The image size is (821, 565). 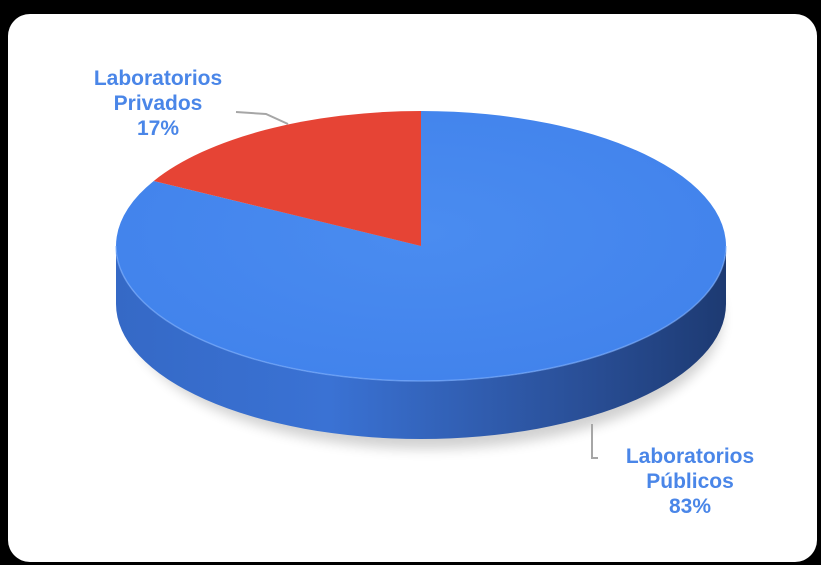 I want to click on slice-label-publicos-line2: Públicos, so click(x=690, y=481).